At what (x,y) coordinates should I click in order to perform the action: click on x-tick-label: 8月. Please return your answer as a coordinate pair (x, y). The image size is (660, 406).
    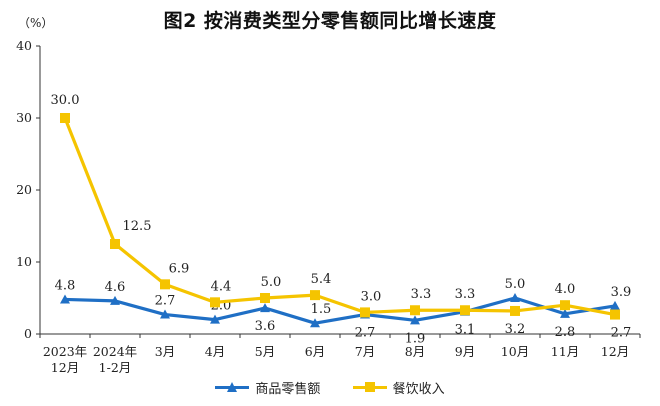
    Looking at the image, I should click on (415, 351).